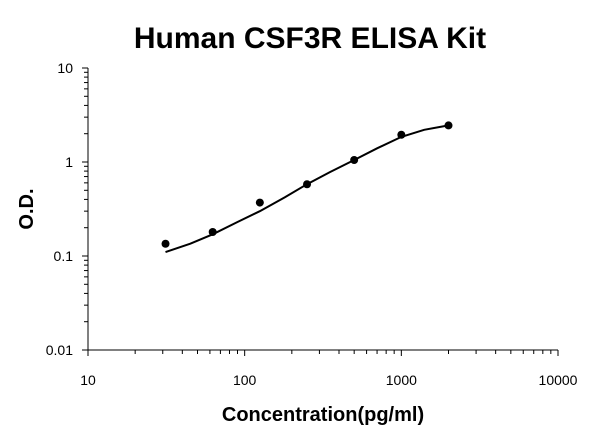 Image resolution: width=600 pixels, height=447 pixels. What do you see at coordinates (64, 256) in the screenshot?
I see `y-tick-label: 0.1` at bounding box center [64, 256].